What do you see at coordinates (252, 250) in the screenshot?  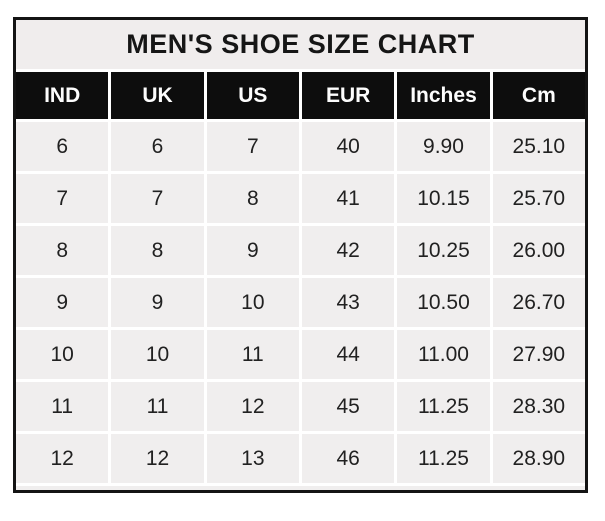 I see `table-cell-r2-us: 9` at bounding box center [252, 250].